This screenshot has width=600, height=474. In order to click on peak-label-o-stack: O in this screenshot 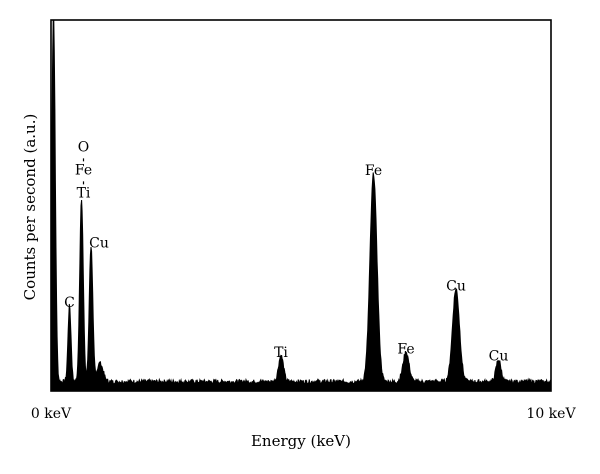, I will do `click(83, 147)`.